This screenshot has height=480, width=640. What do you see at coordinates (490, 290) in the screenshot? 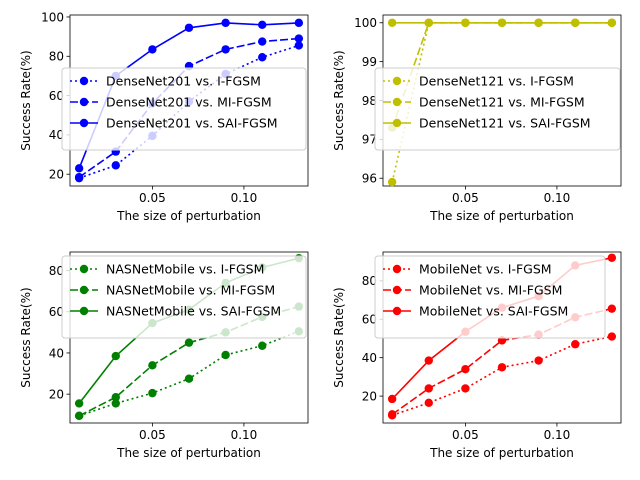
I see `legend-label: MobileNet vs. MI-FGSM` at bounding box center [490, 290].